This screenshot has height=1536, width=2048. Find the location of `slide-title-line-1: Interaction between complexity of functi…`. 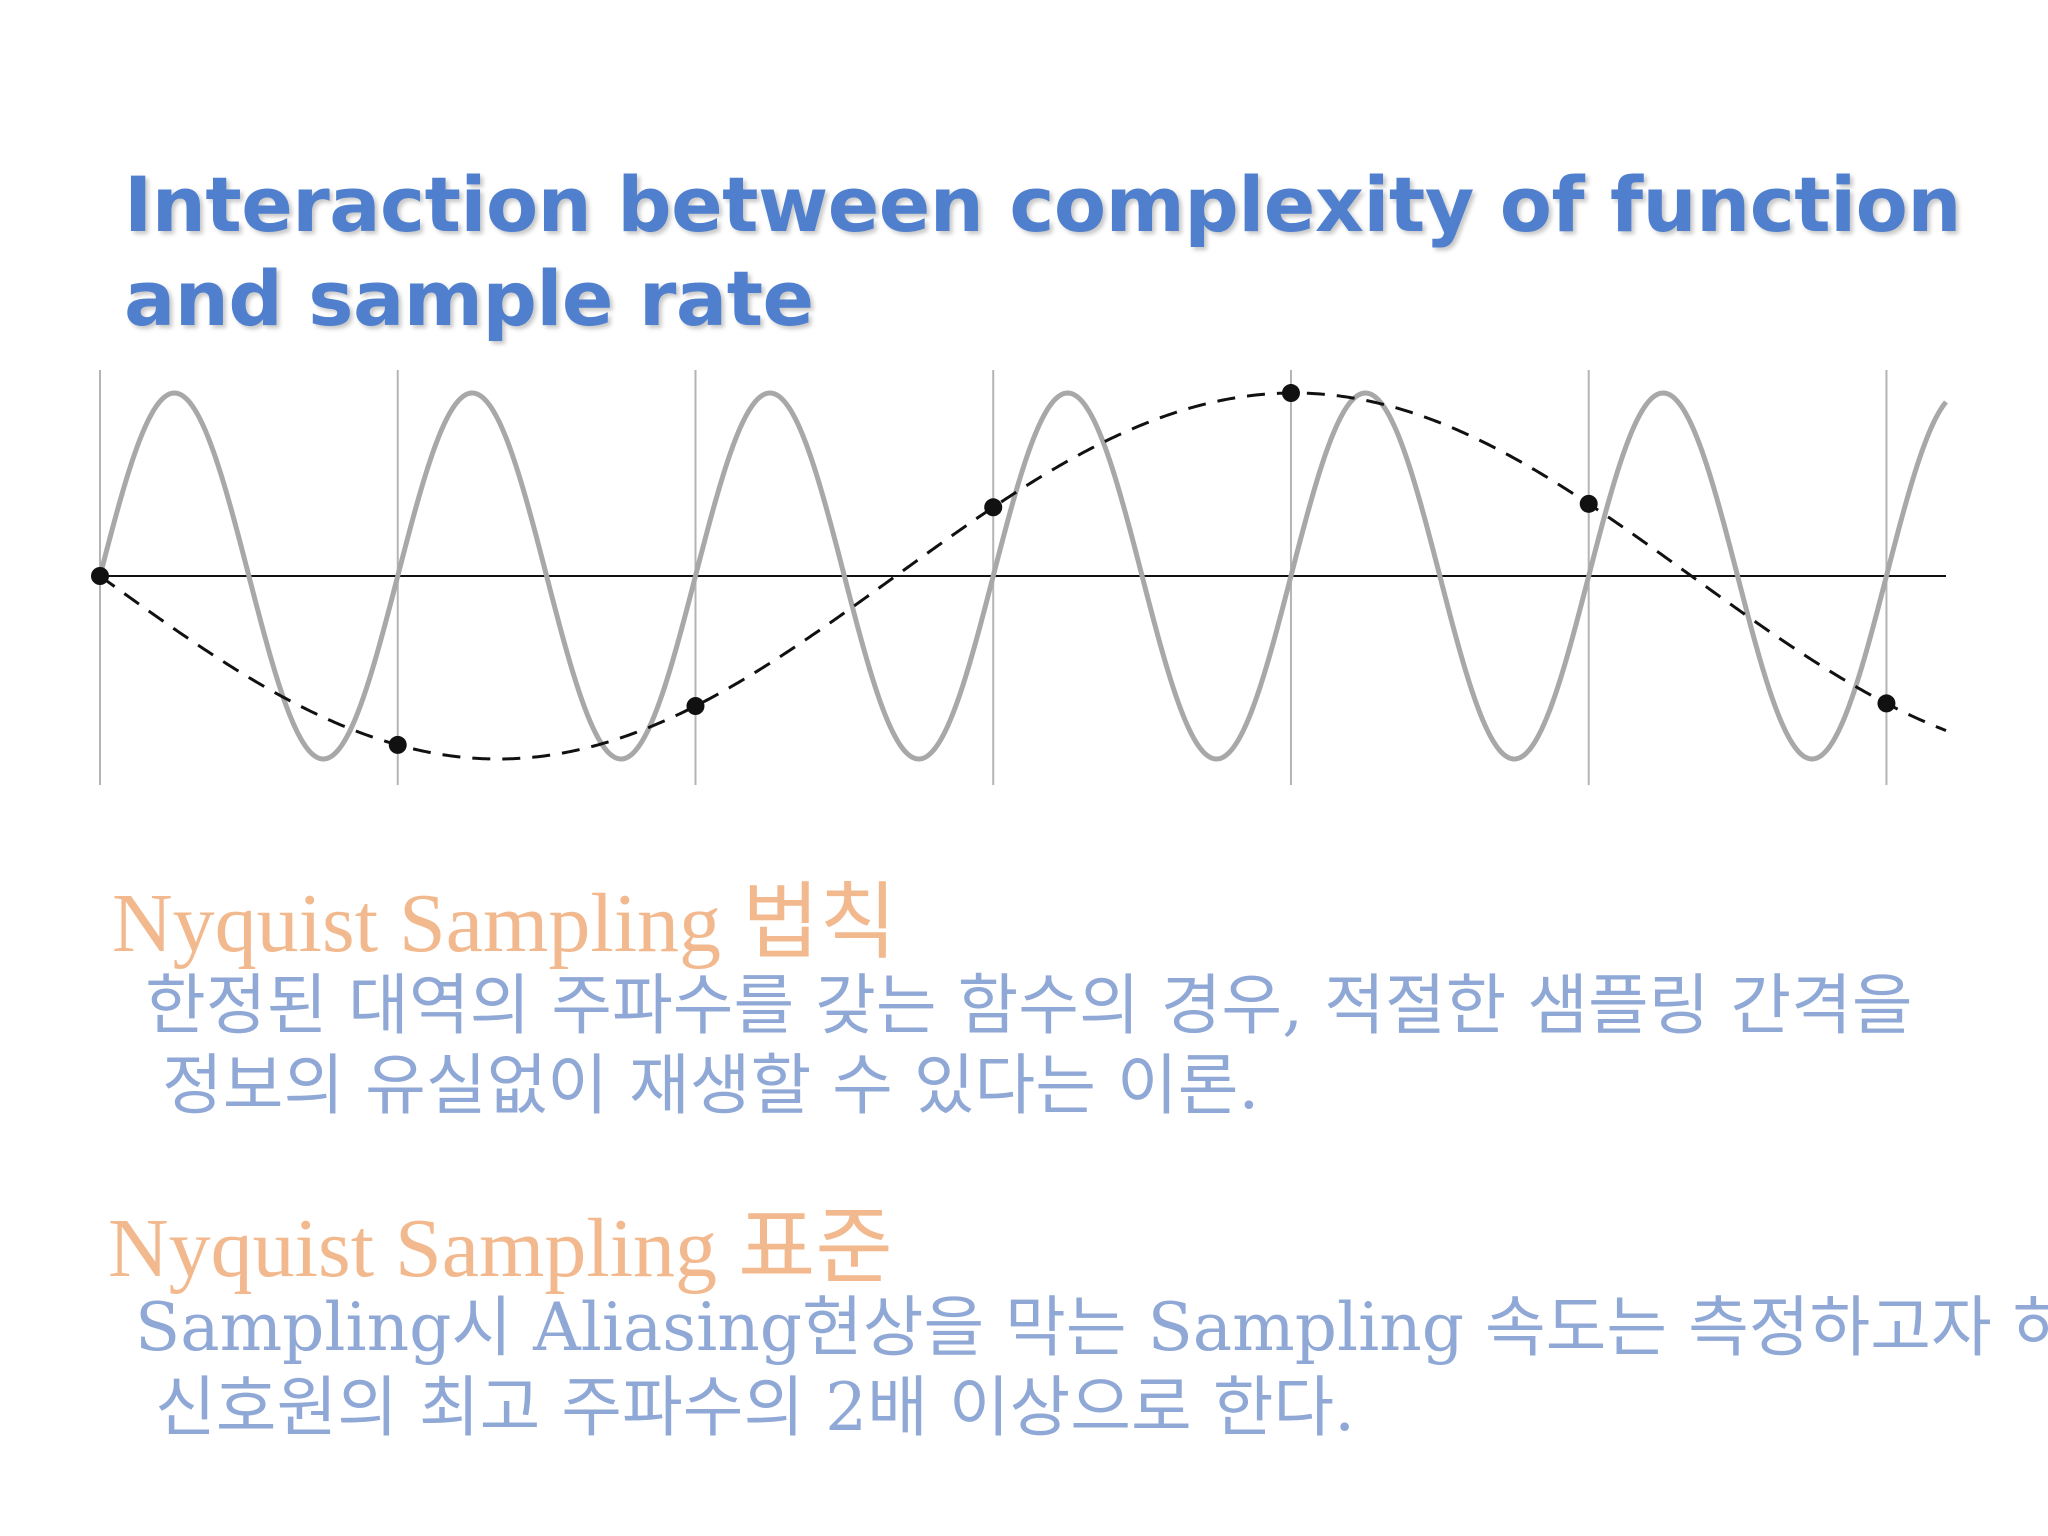

slide-title-line-1: Interaction between complexity of functi… is located at coordinates (1043, 204).